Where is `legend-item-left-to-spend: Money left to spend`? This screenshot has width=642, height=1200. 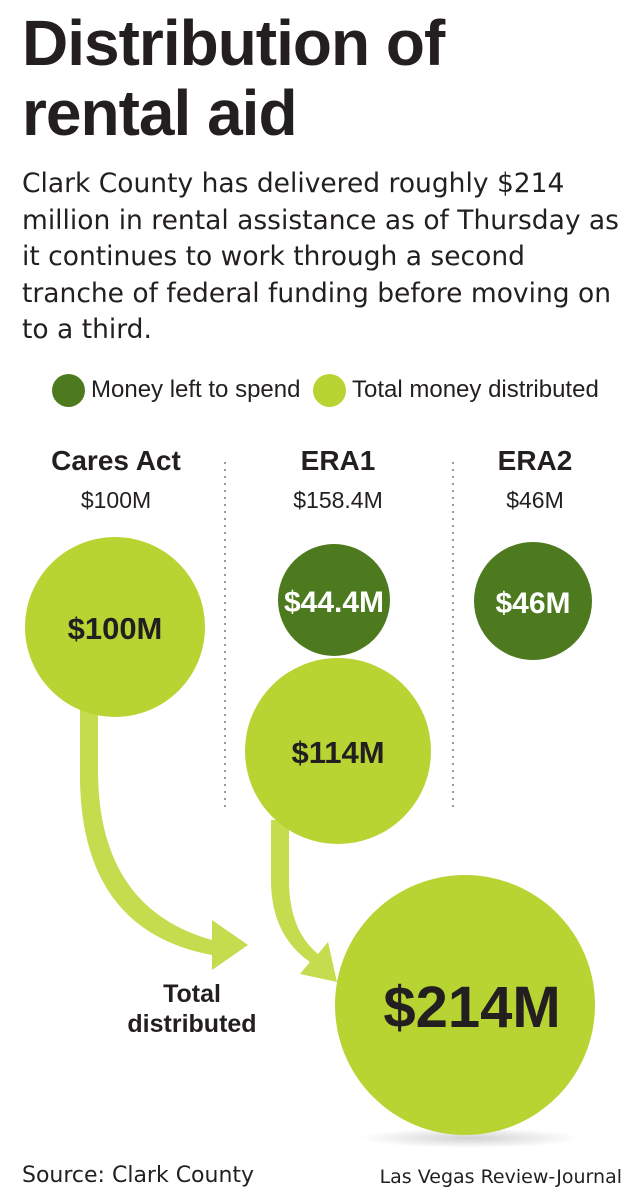 legend-item-left-to-spend: Money left to spend is located at coordinates (176, 390).